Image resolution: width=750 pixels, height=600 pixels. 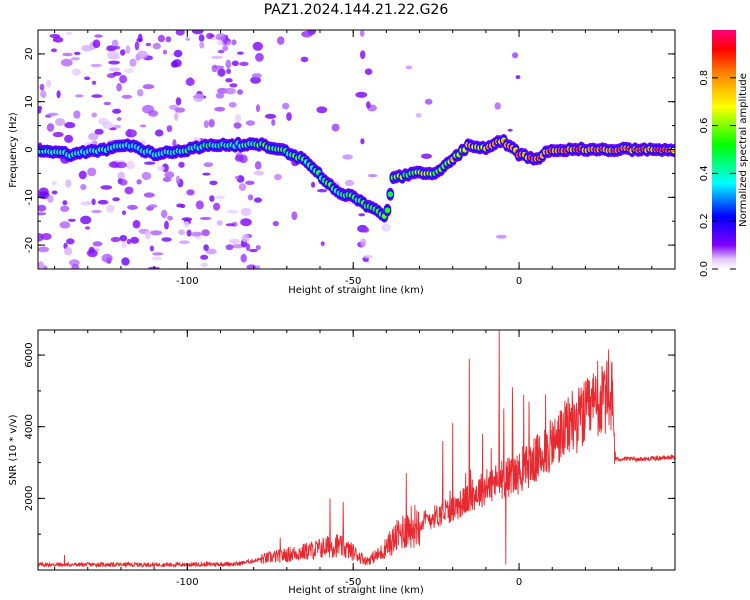 I want to click on spectrogram-y-tick-label: 20, so click(x=29, y=54).